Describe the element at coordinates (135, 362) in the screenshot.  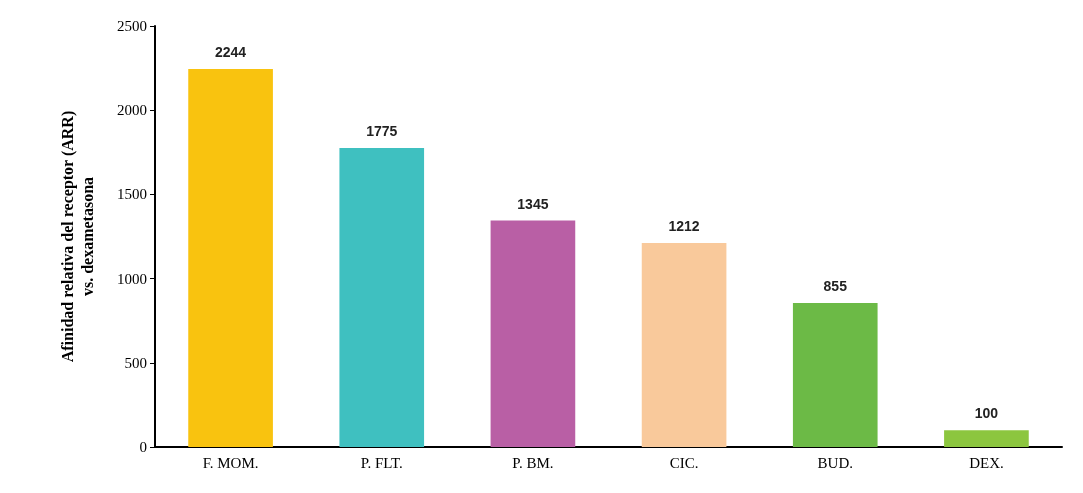
I see `y-tick-label: 500` at that location.